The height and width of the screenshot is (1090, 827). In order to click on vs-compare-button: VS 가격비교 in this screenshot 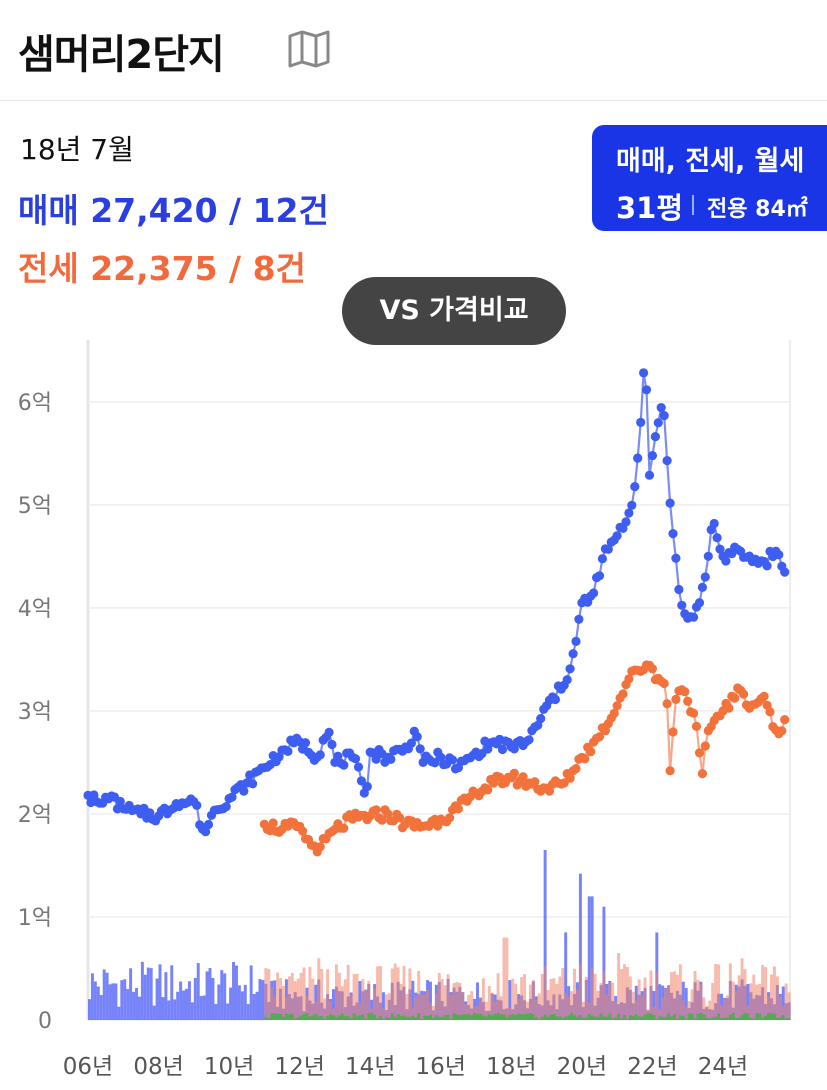, I will do `click(454, 311)`.